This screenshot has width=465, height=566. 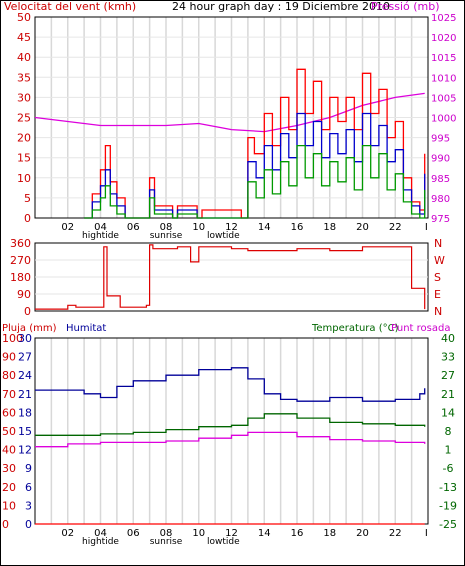 I want to click on rain-tick-label: 27, so click(x=25, y=357).